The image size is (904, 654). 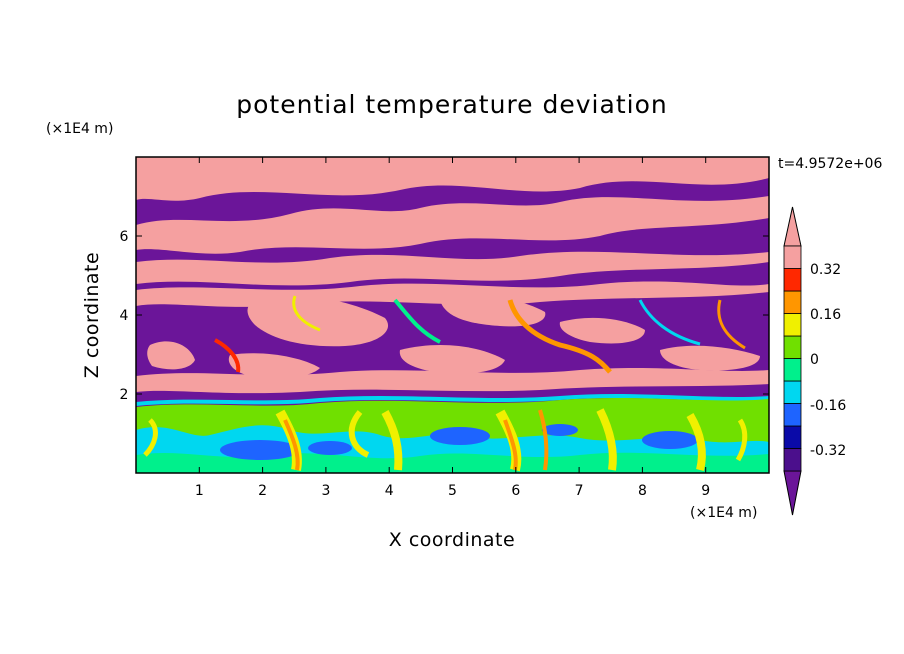 What do you see at coordinates (325, 491) in the screenshot?
I see `x-tick-label: 3` at bounding box center [325, 491].